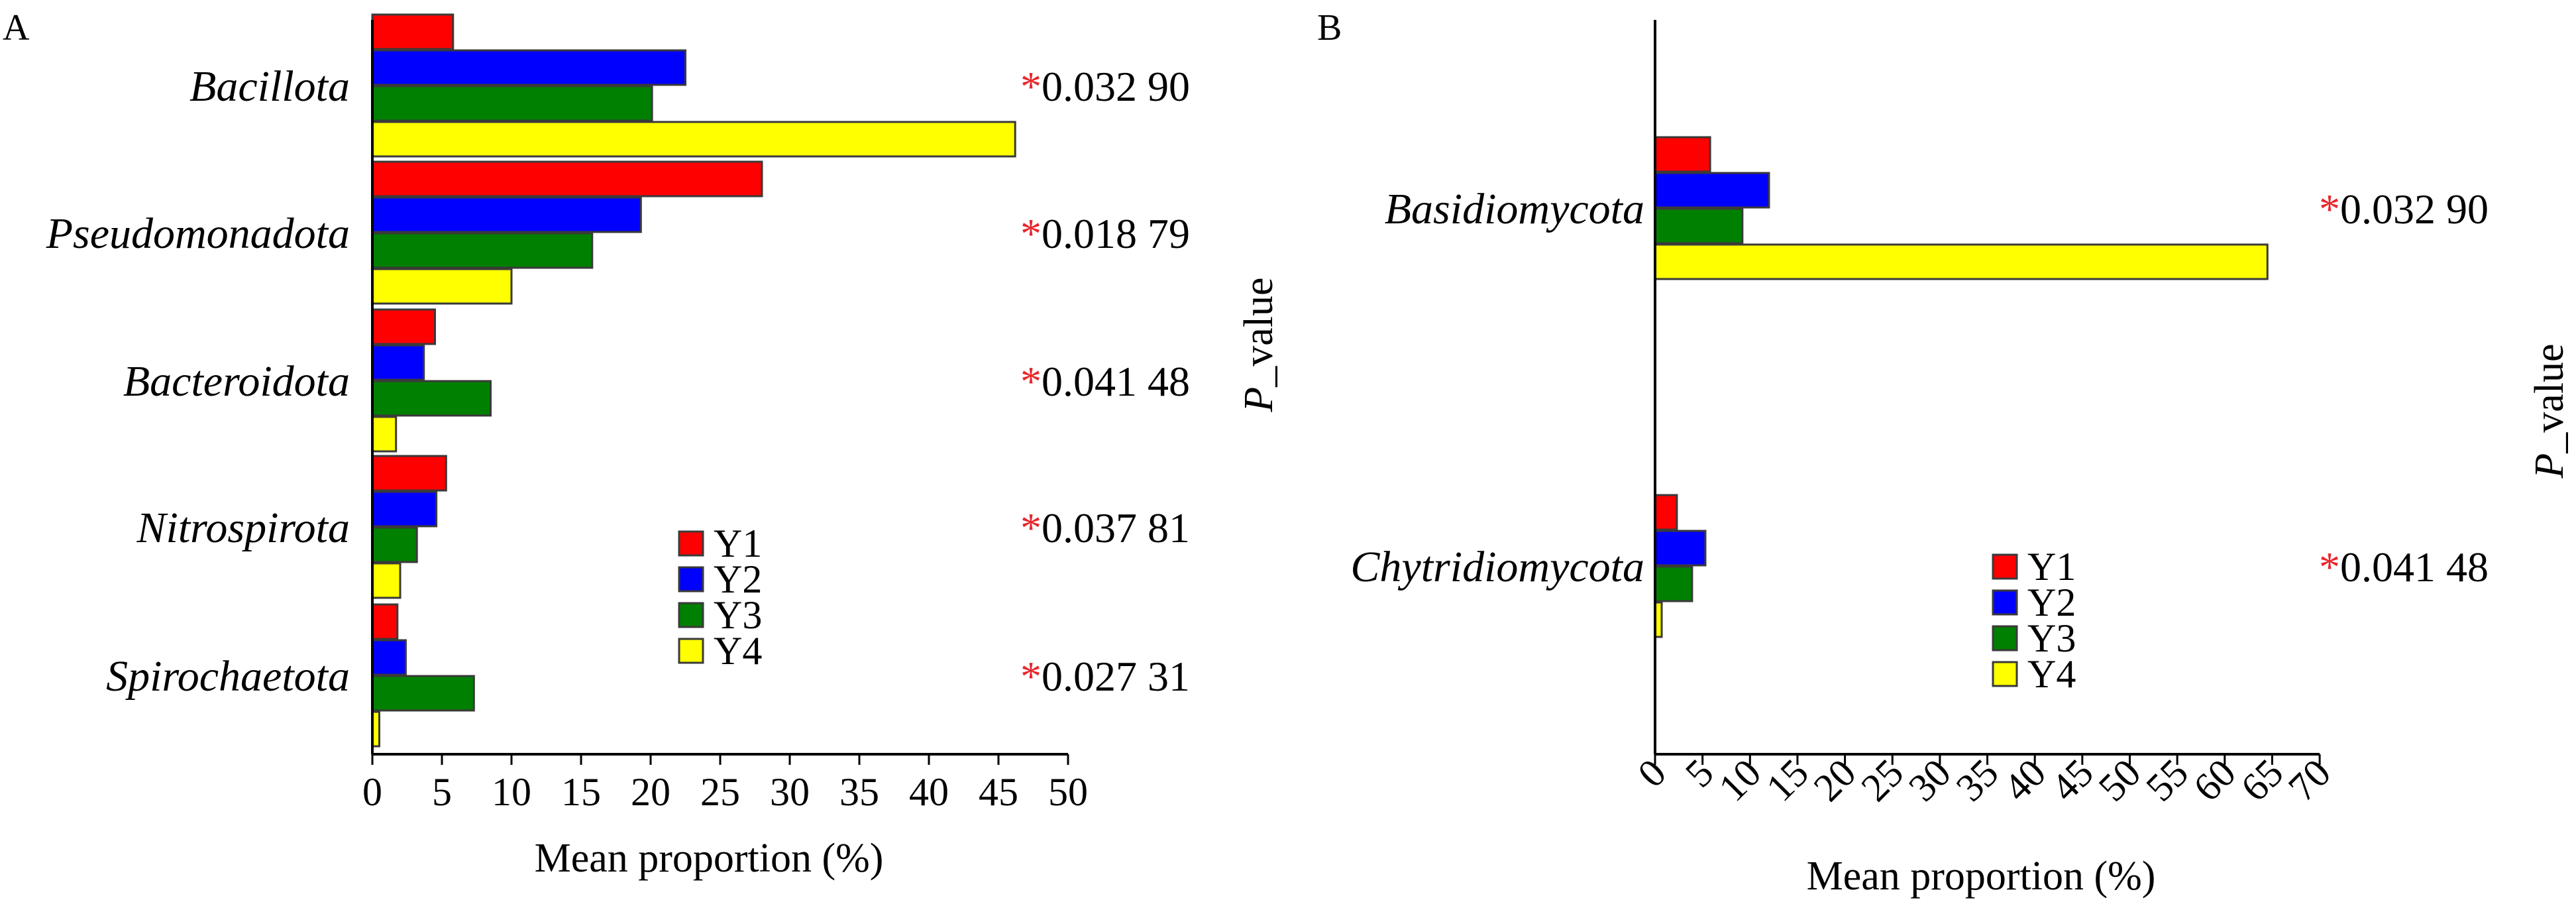 The height and width of the screenshot is (906, 2576). What do you see at coordinates (581, 792) in the screenshot?
I see `panel-a-x-tick-label: 15` at bounding box center [581, 792].